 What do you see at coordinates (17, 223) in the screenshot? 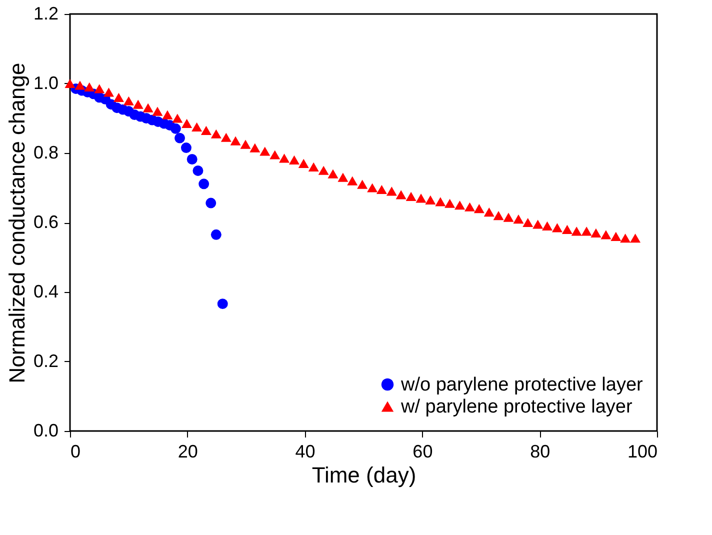
I see `y-axis-title: Normalized conductance change` at bounding box center [17, 223].